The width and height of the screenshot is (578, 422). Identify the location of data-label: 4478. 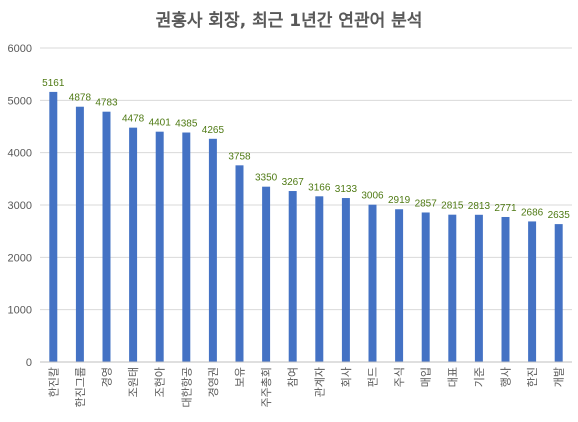
(133, 119).